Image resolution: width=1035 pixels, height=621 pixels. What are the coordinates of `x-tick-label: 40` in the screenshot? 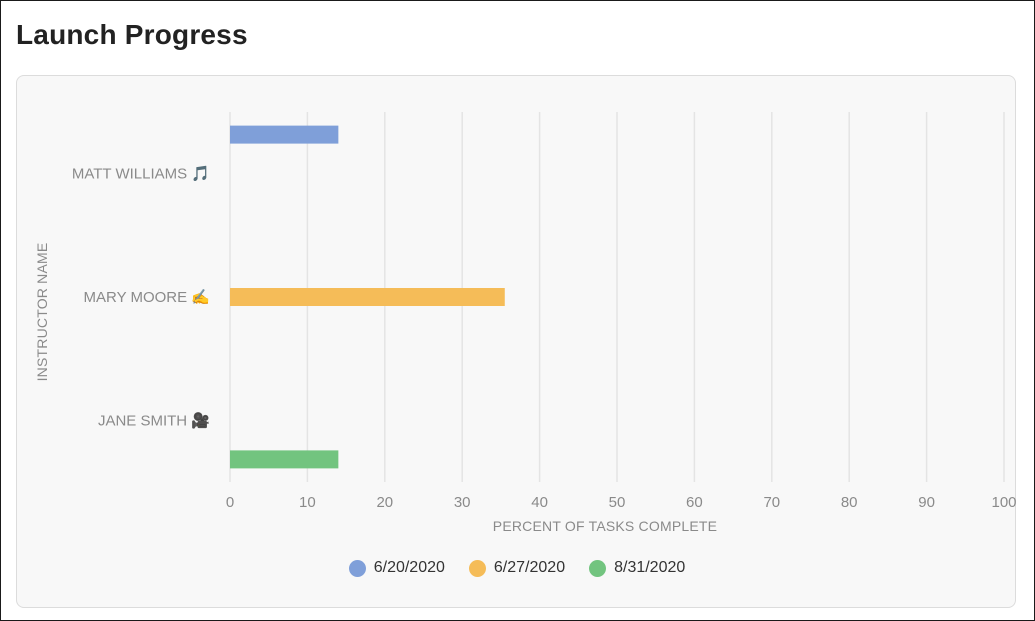 It's located at (539, 502).